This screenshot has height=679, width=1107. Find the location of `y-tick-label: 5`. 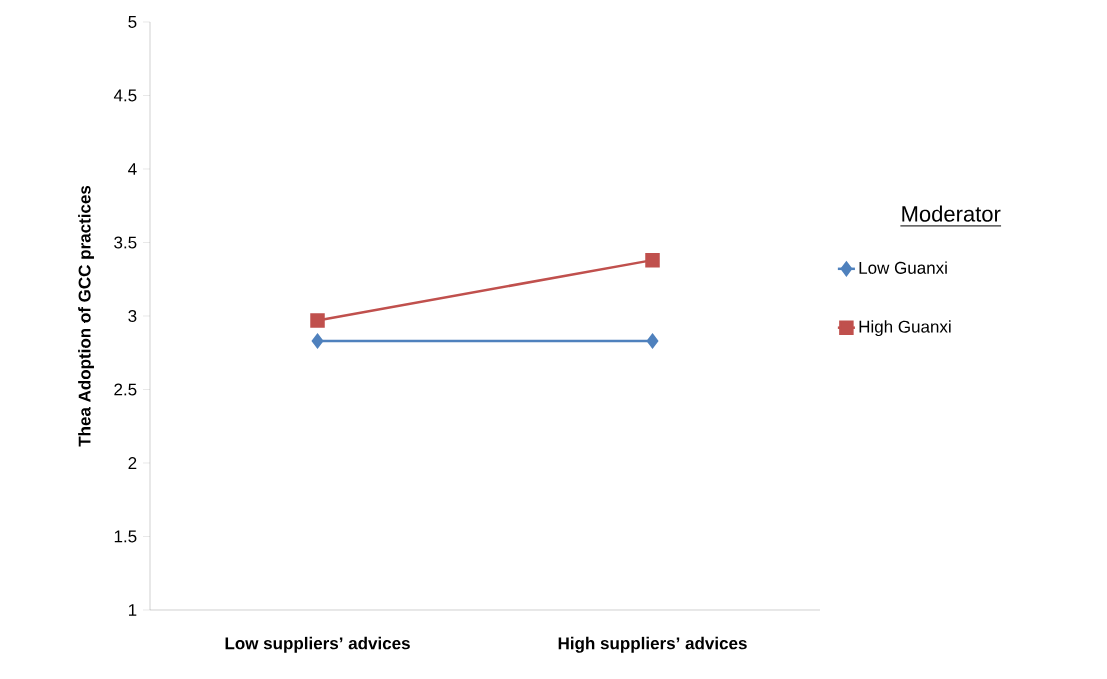

y-tick-label: 5 is located at coordinates (132, 22).